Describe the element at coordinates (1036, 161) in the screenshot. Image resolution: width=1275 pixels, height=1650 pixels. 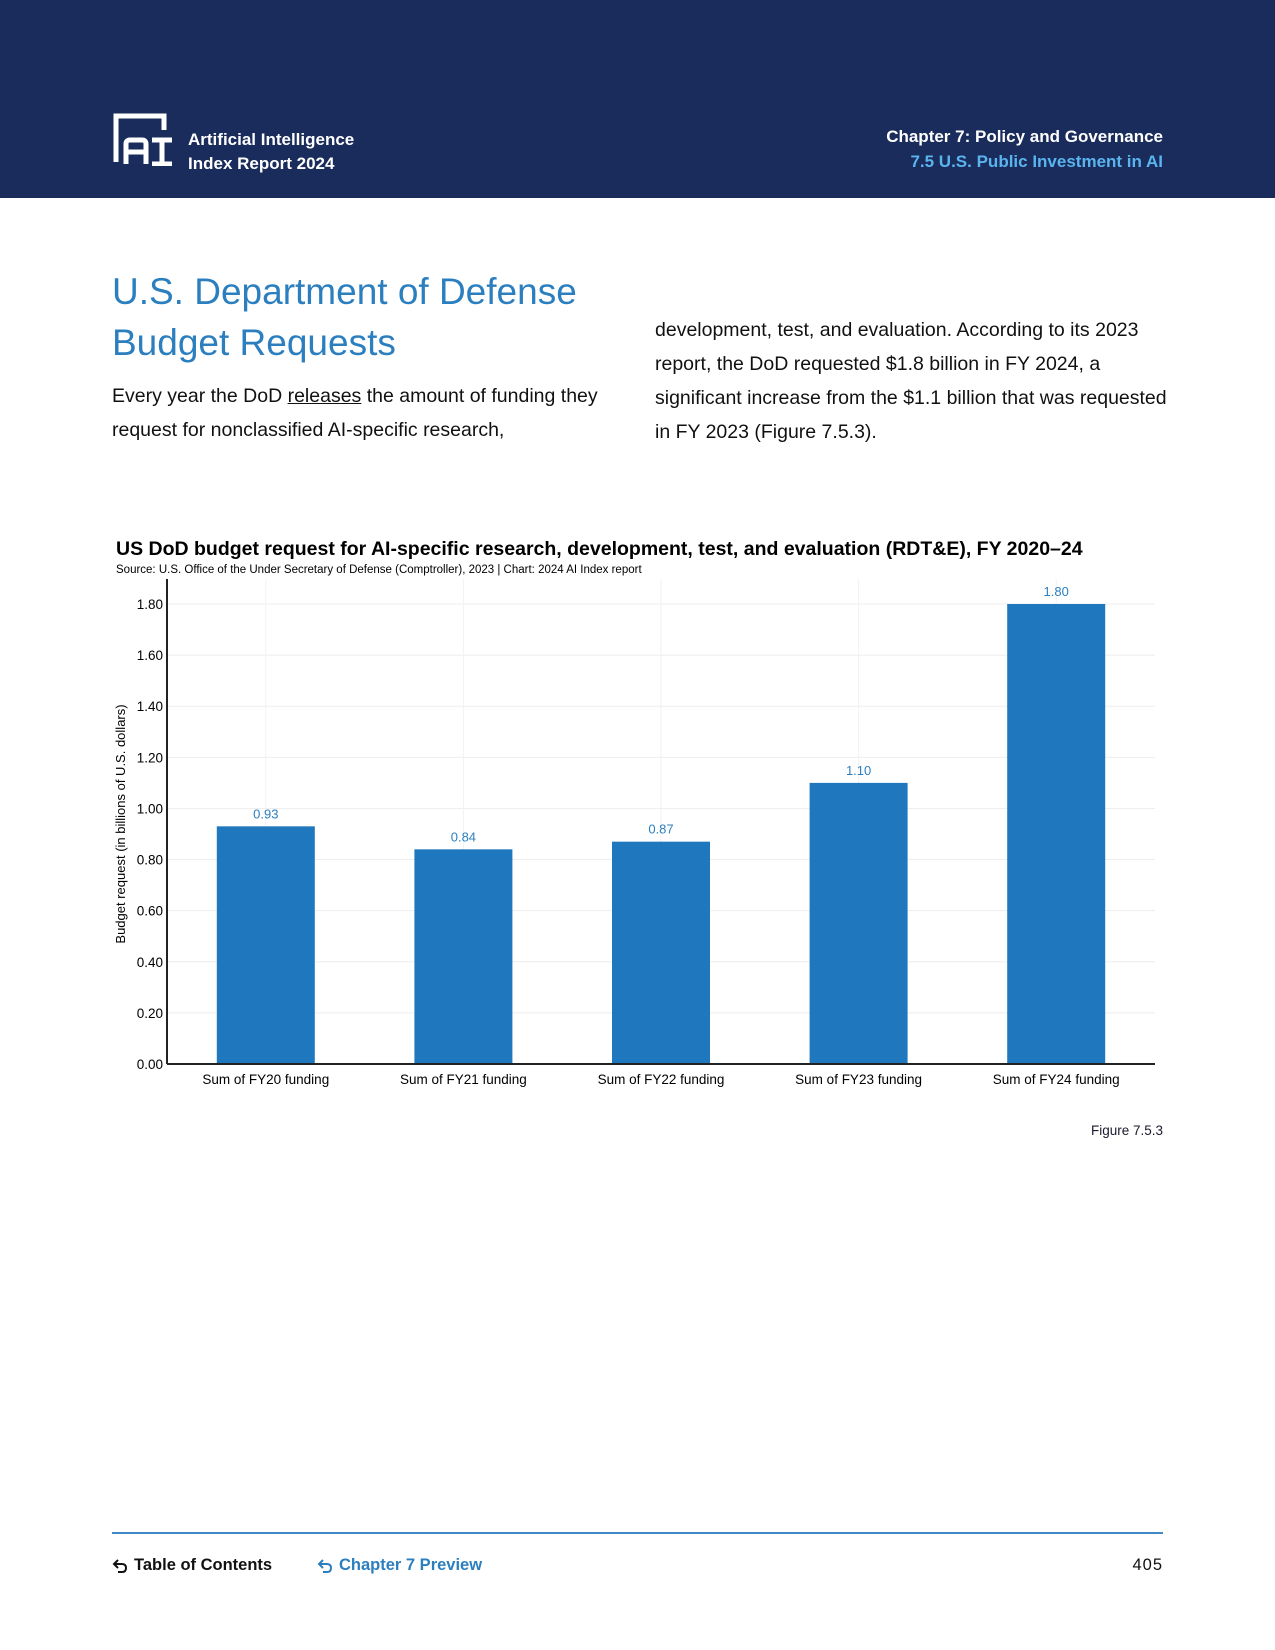
I see `section-title: 7.5 U.S. Public Investment in AI` at that location.